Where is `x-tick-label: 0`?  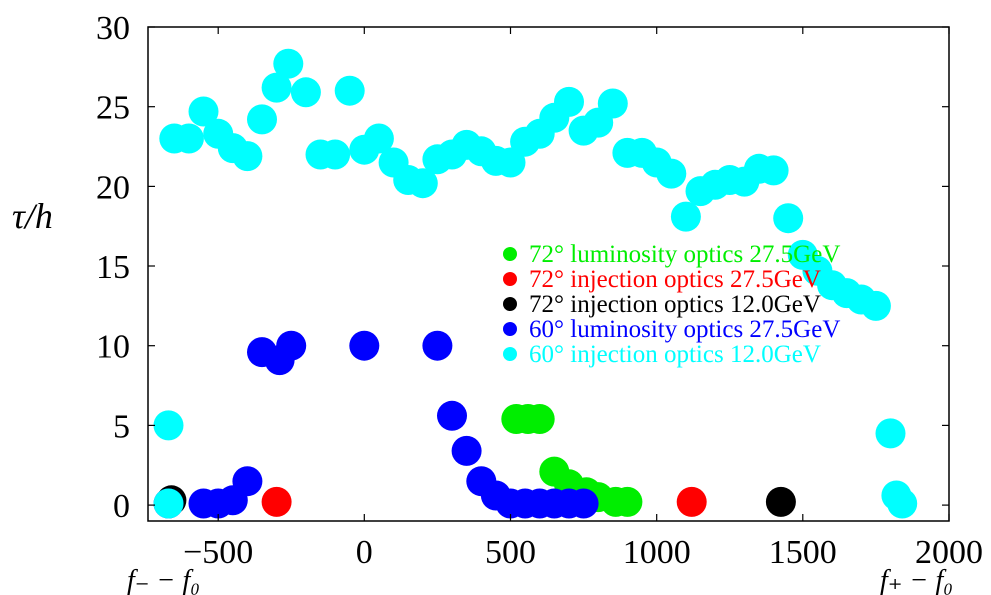
x-tick-label: 0 is located at coordinates (364, 552).